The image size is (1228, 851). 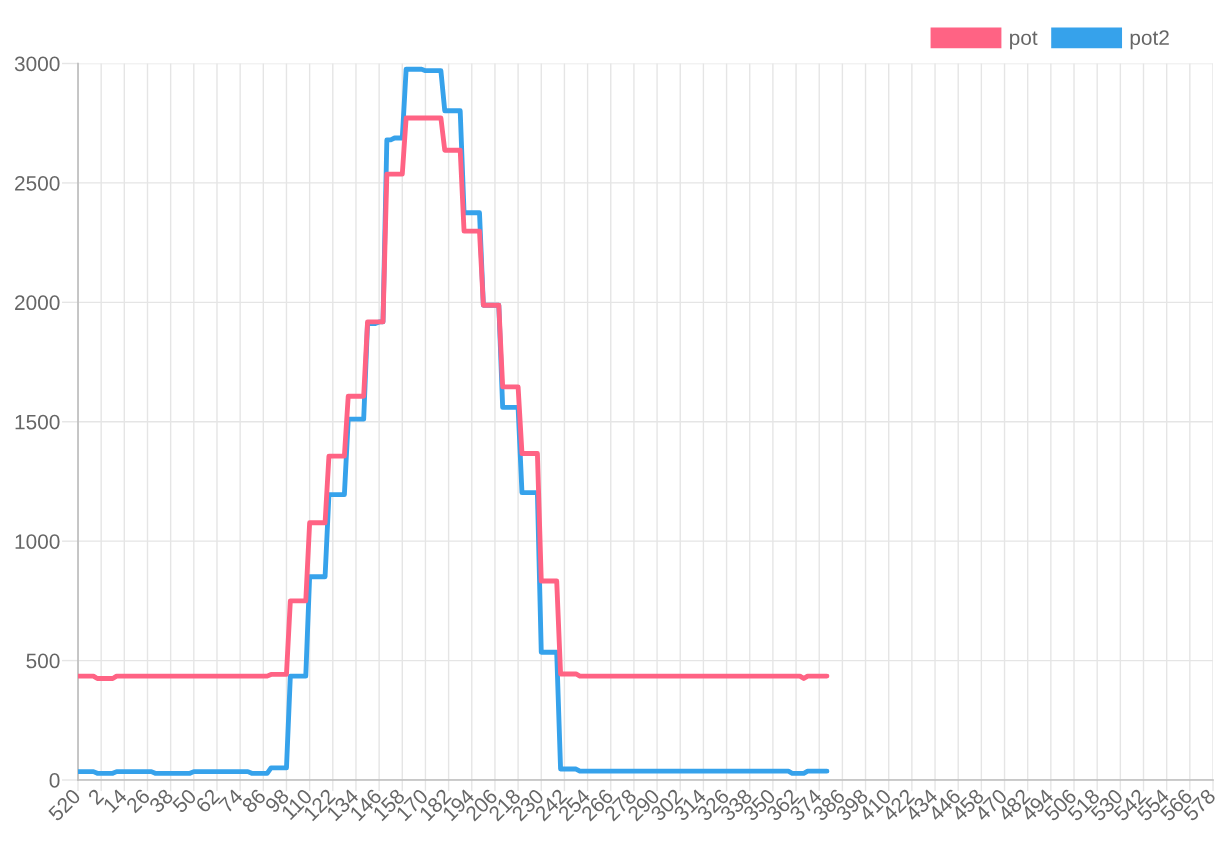 I want to click on x-tick-label: 26, so click(x=138, y=801).